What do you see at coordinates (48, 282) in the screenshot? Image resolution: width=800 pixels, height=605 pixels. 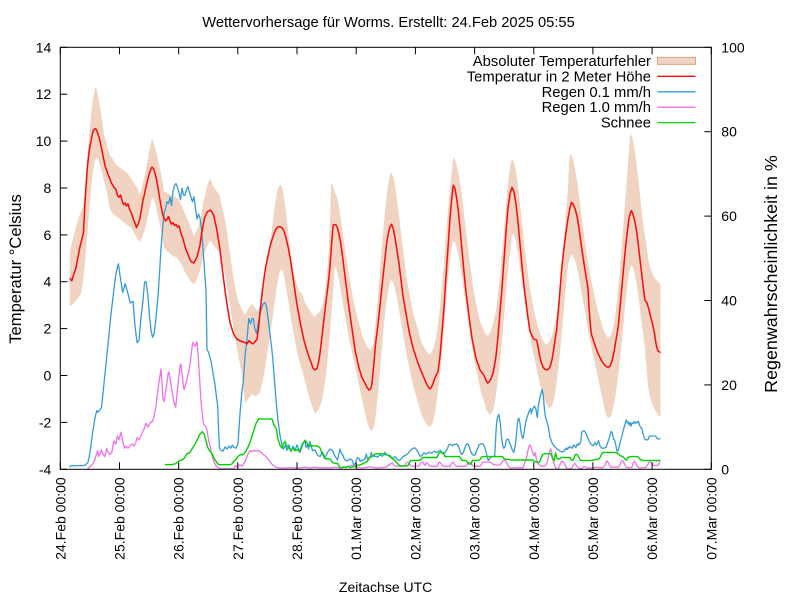 I see `svg-text: 4` at bounding box center [48, 282].